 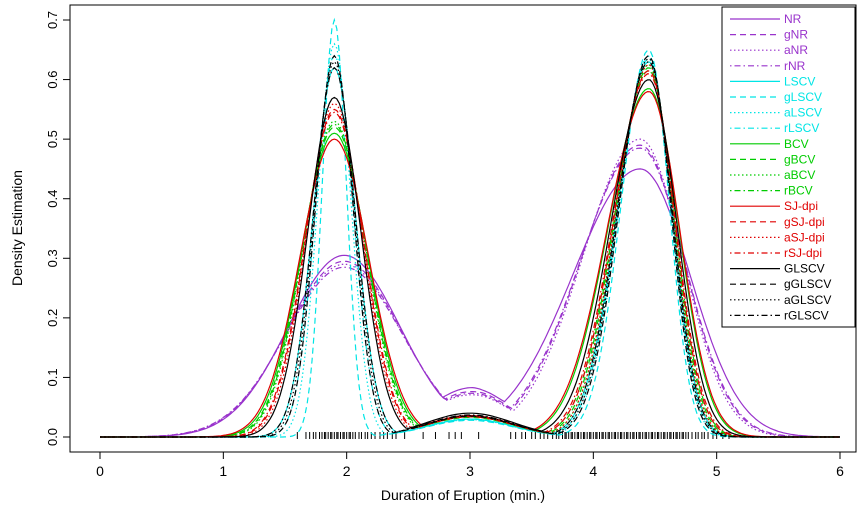 What do you see at coordinates (796, 35) in the screenshot?
I see `legend-entry: gNR` at bounding box center [796, 35].